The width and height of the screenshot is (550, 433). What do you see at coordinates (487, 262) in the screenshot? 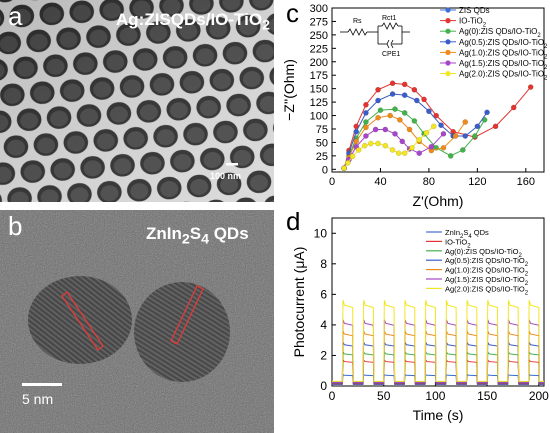
I see `legend-label: Ag(0.5):ZIS QDs/IO-TiO2` at bounding box center [487, 262].